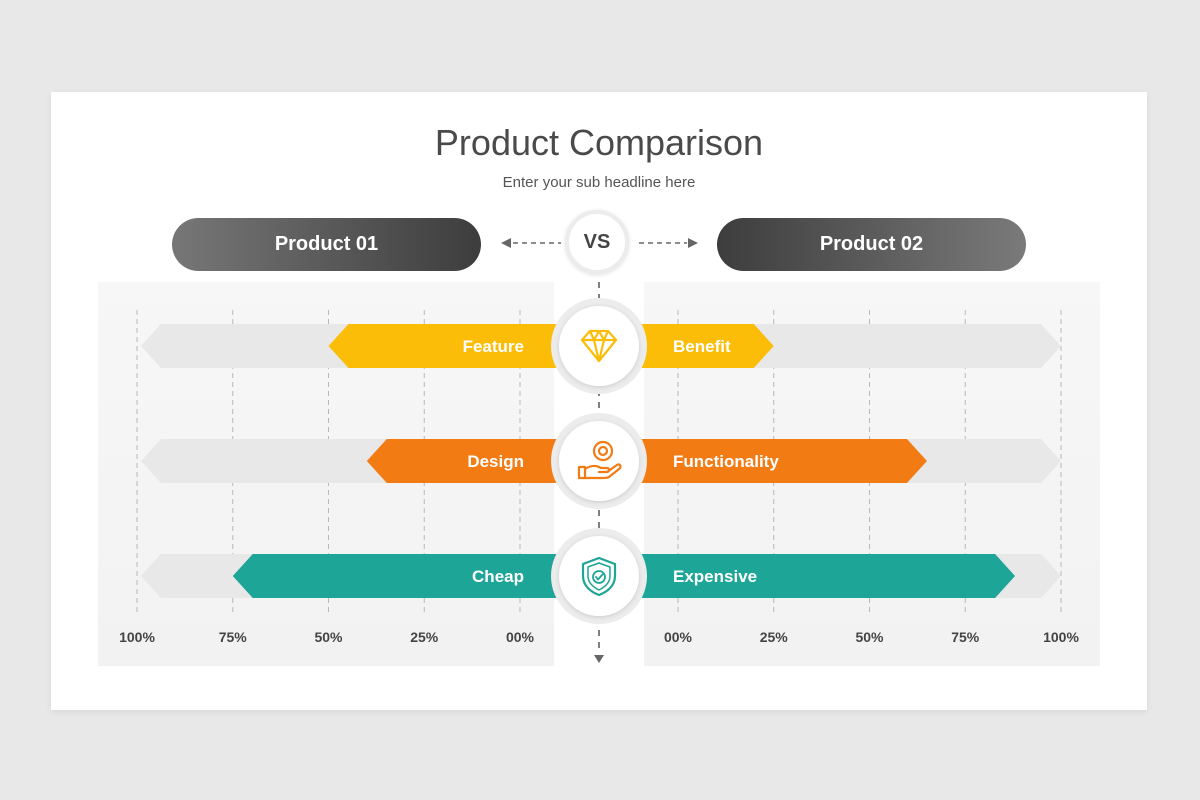  What do you see at coordinates (599, 637) in the screenshot?
I see `tick-labels: 100% 75% 50% 25% 00% 00% 25% 50% 75% 100%` at bounding box center [599, 637].